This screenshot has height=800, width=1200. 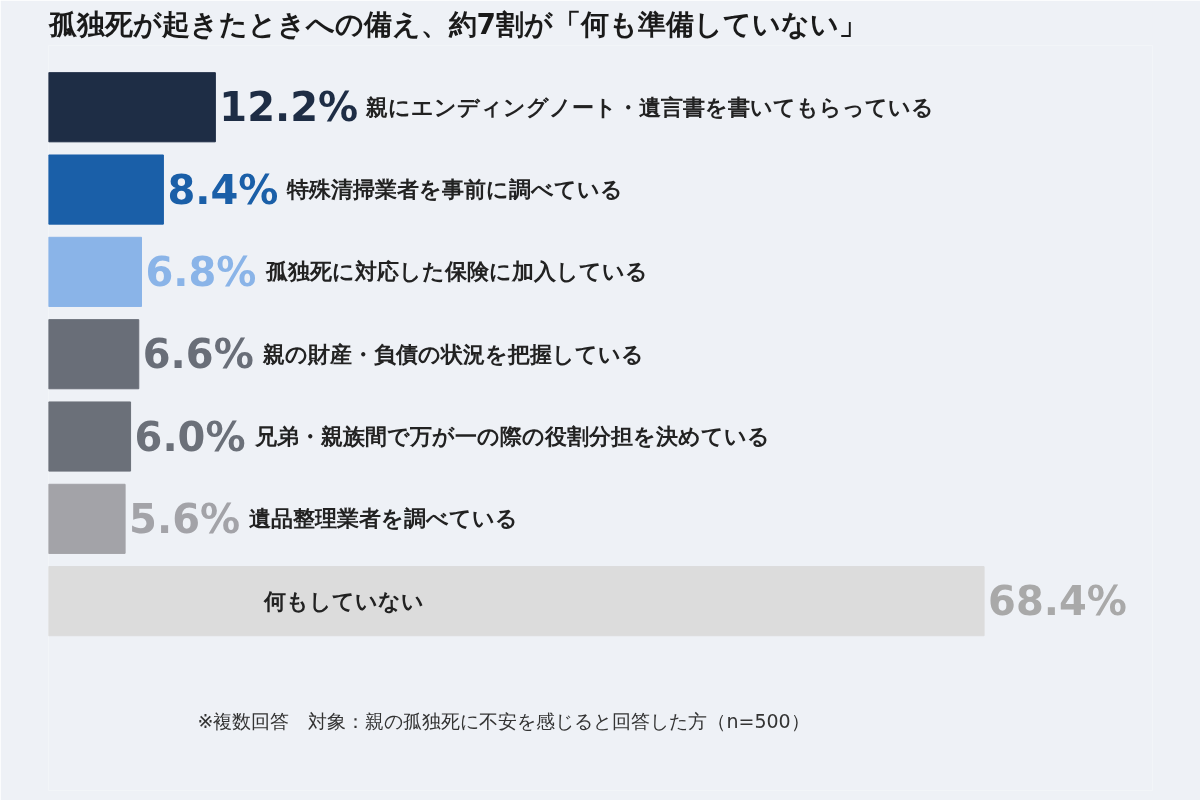 What do you see at coordinates (511, 437) in the screenshot?
I see `y-tick-label: 兄弟・親族間で万が一の際の役割分担を決めている` at bounding box center [511, 437].